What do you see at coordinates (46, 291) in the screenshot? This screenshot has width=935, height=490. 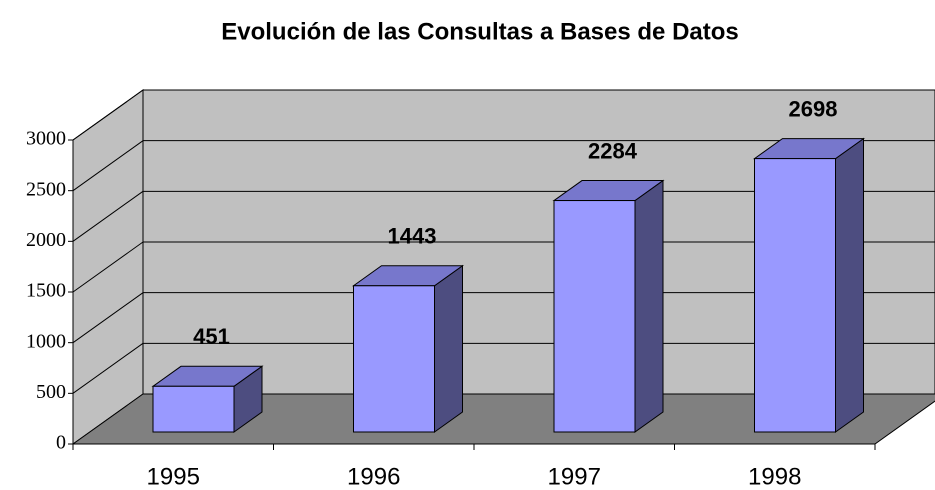 I see `y-tick-label: 1500` at bounding box center [46, 291].